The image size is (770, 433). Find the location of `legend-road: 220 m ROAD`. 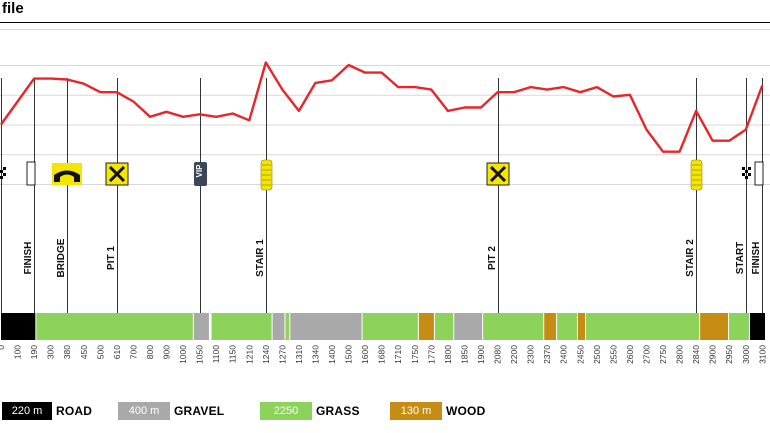

legend-road: 220 m ROAD is located at coordinates (47, 411).